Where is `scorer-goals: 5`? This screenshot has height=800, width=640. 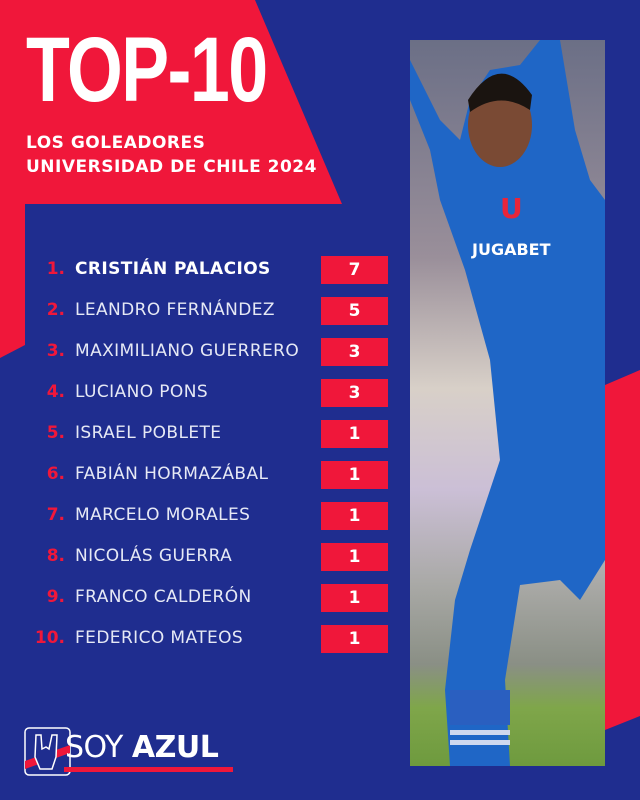
scorer-goals: 5 is located at coordinates (354, 311).